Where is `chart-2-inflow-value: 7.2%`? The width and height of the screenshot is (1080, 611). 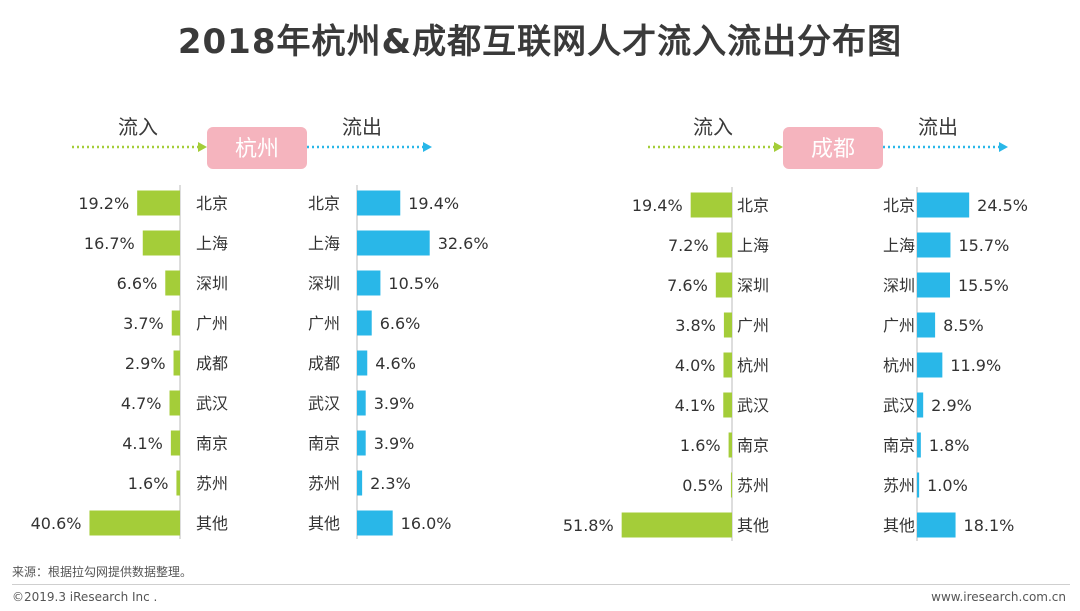 chart-2-inflow-value: 7.2% is located at coordinates (688, 245).